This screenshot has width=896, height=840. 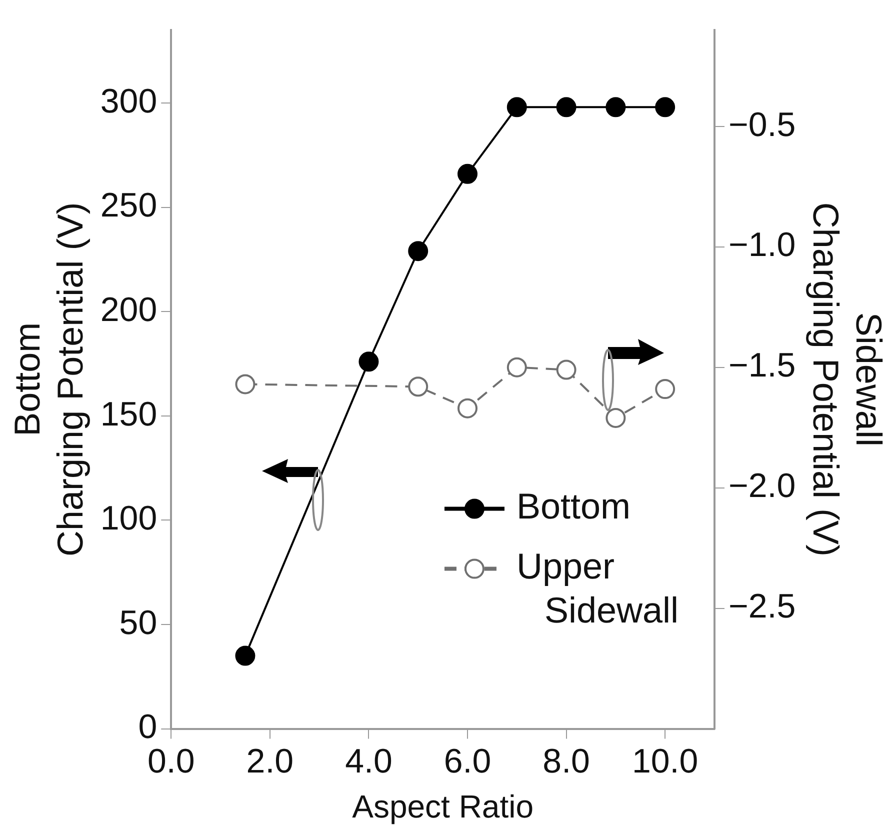 I want to click on y2-tick-label: −1.5, so click(x=762, y=365).